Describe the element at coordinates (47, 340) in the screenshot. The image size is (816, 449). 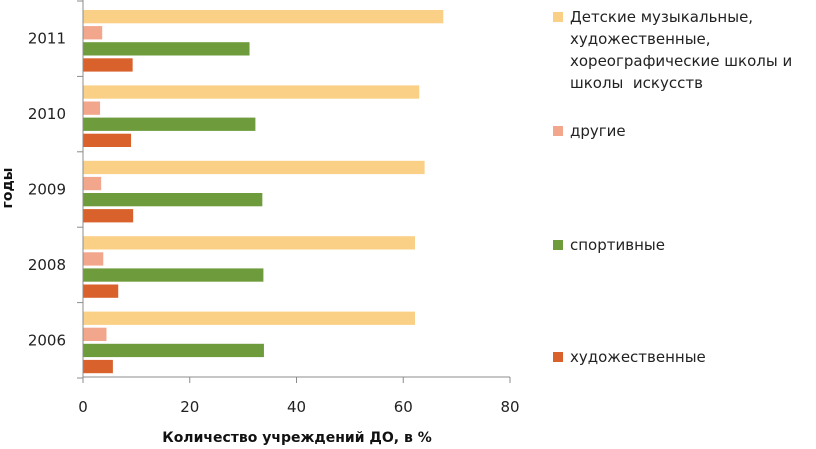
I see `y-category-label: 2006` at that location.